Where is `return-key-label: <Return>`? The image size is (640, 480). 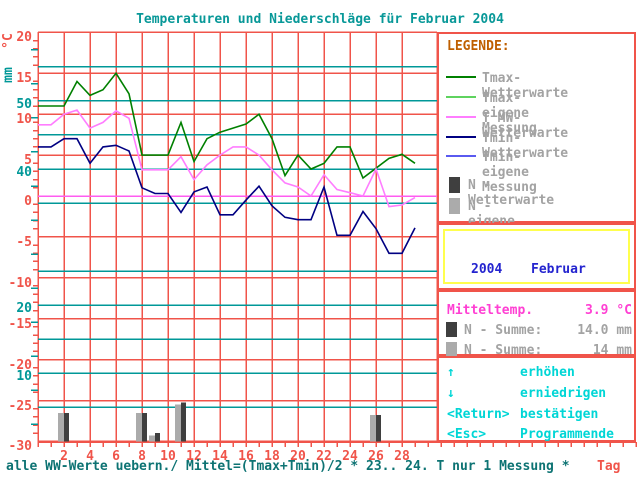 return-key-label: <Return> is located at coordinates (478, 414).